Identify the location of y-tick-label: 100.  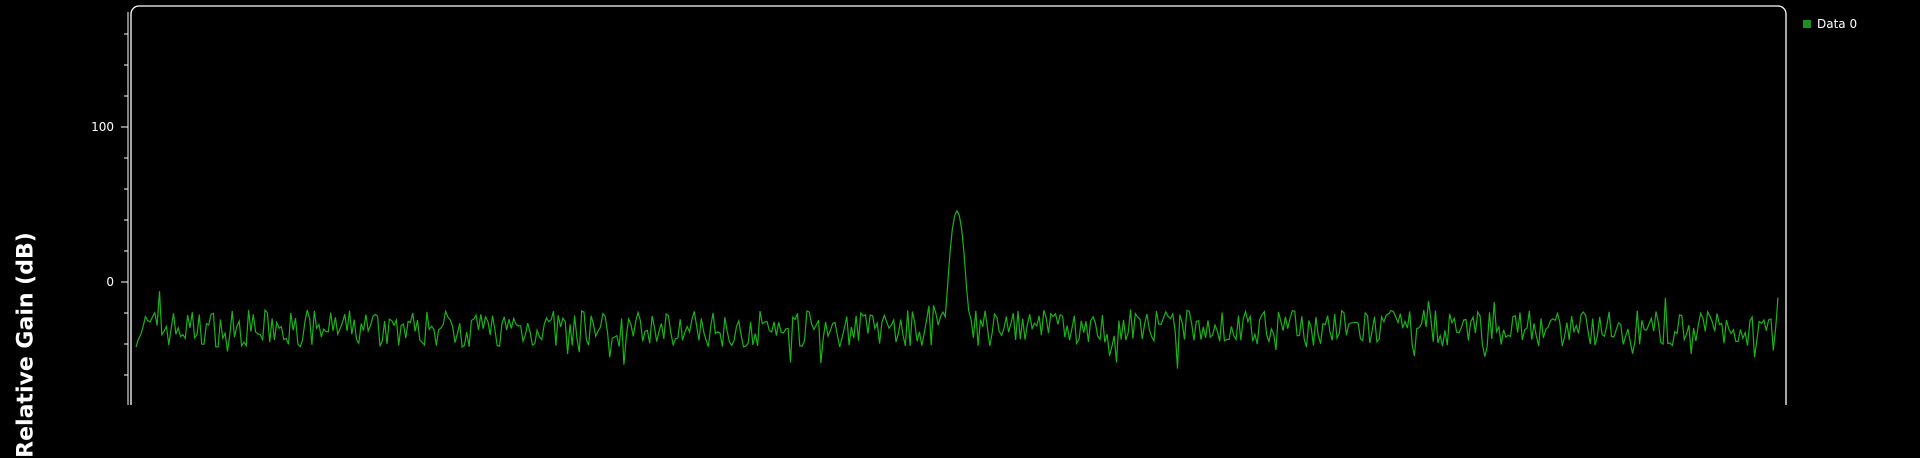
(102, 127).